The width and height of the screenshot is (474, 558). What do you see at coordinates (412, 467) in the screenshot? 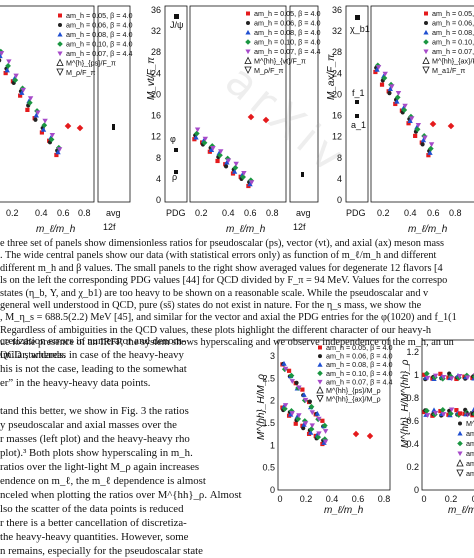
I see `b2-ytick: 0.2` at bounding box center [412, 467].